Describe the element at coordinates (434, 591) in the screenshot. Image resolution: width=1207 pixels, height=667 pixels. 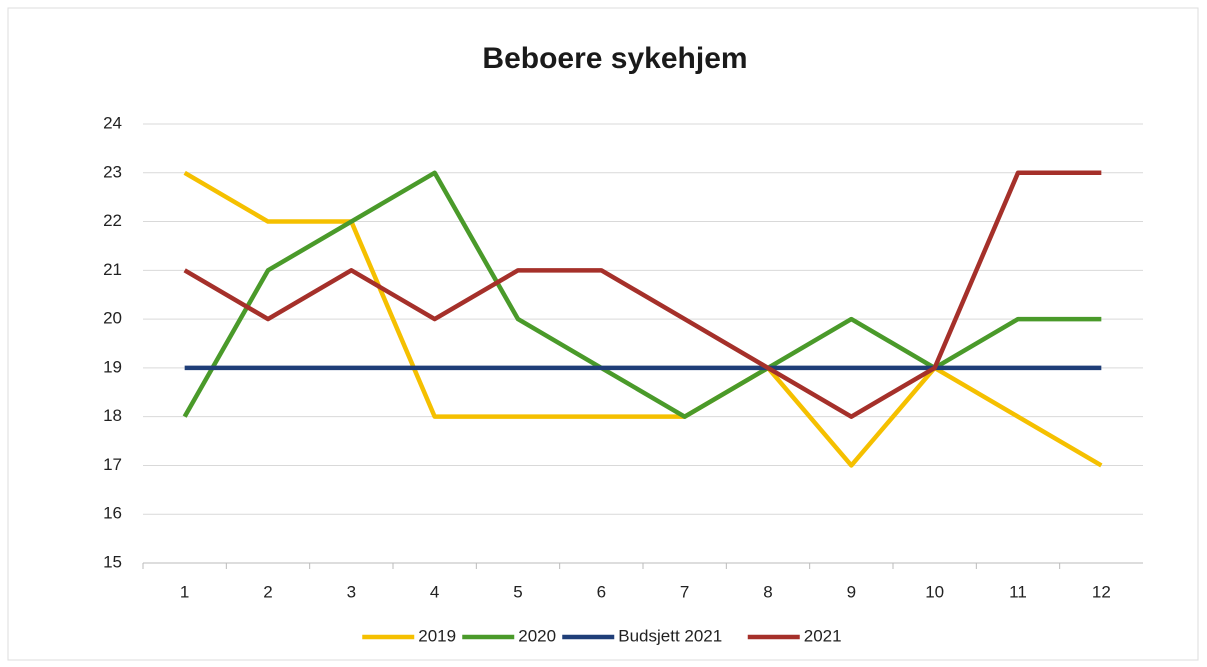
I see `x-tick-label: 4` at that location.